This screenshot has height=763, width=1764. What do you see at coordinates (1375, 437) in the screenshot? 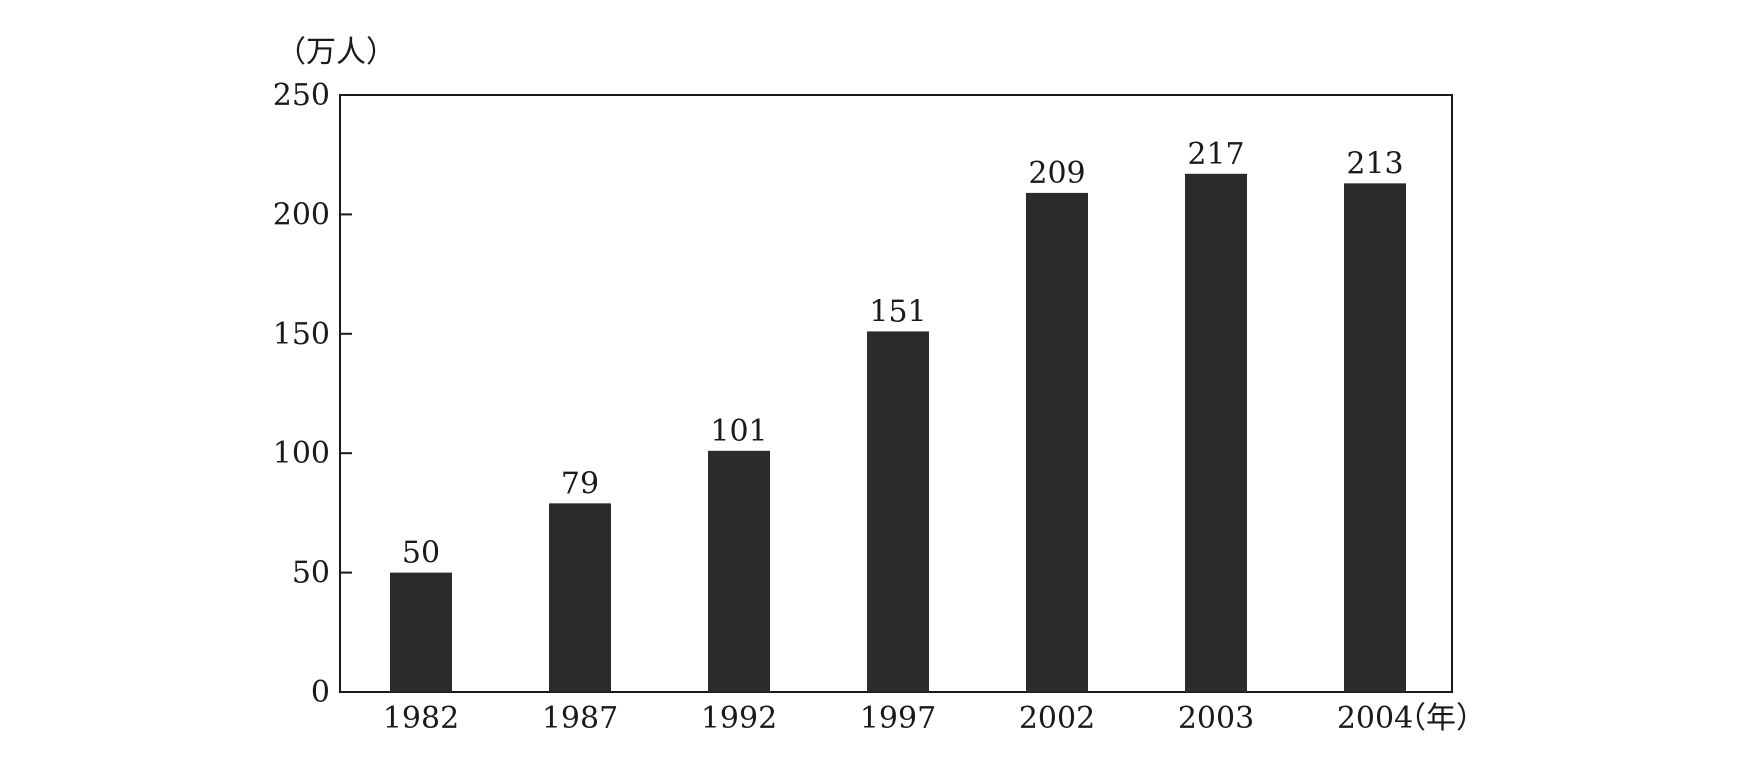
I see `bar-2004` at bounding box center [1375, 437].